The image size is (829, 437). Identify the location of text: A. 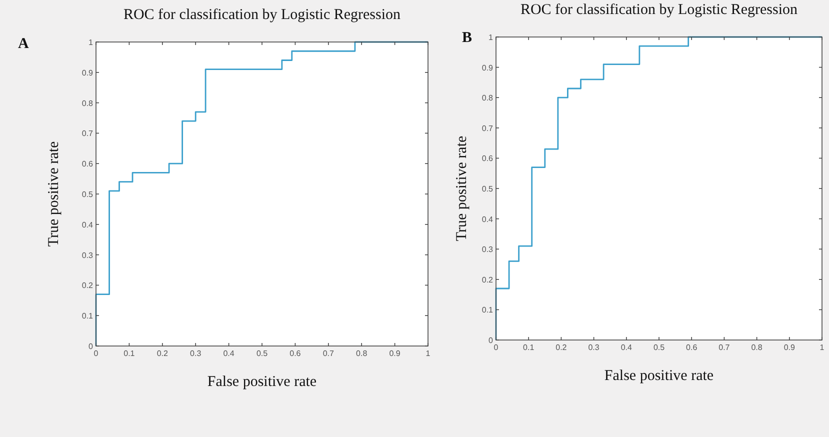
(23, 44).